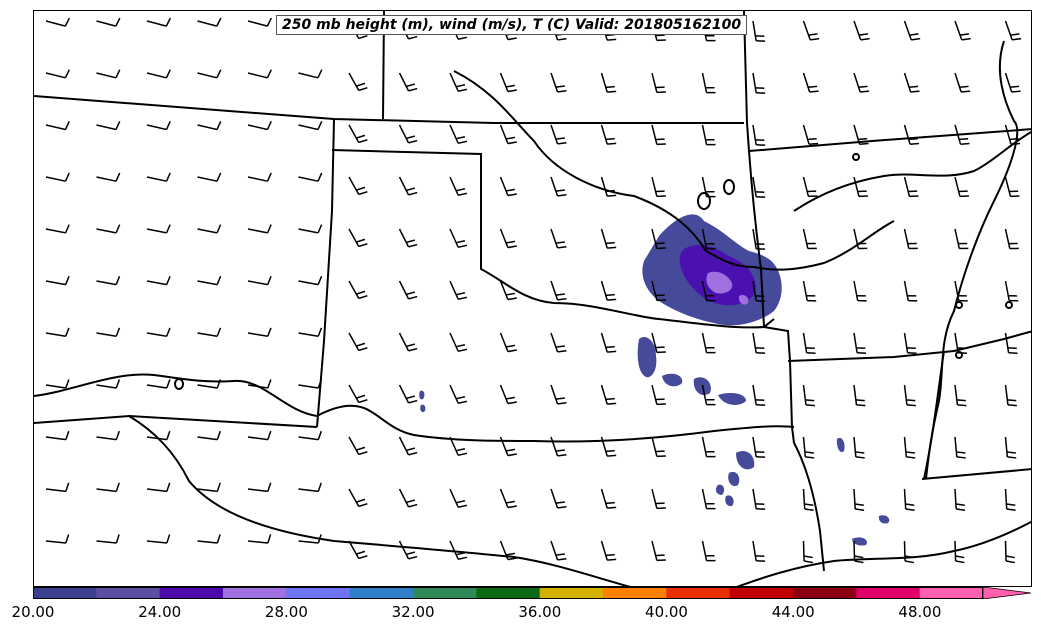 The image size is (1041, 633). I want to click on colorbar-extend-arrow, so click(1007, 593).